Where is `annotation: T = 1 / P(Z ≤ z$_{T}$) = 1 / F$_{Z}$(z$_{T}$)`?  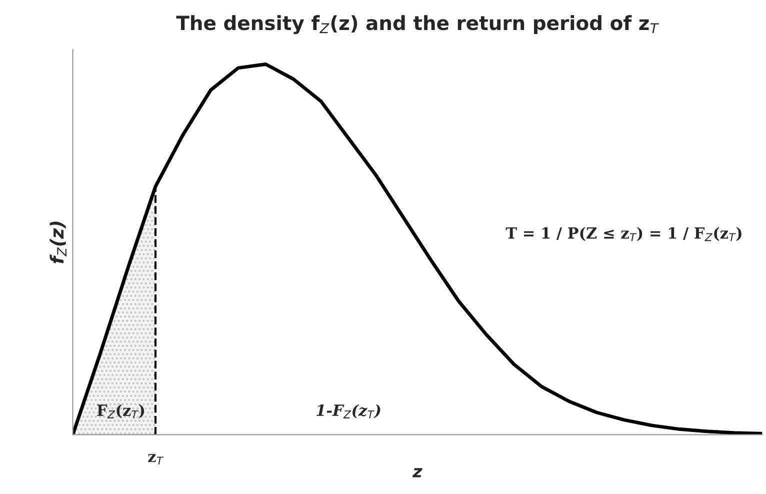
annotation: T = 1 / P(Z ≤ z$_{T}$) = 1 / F$_{Z}$(z$_{T}$) is located at coordinates (624, 234).